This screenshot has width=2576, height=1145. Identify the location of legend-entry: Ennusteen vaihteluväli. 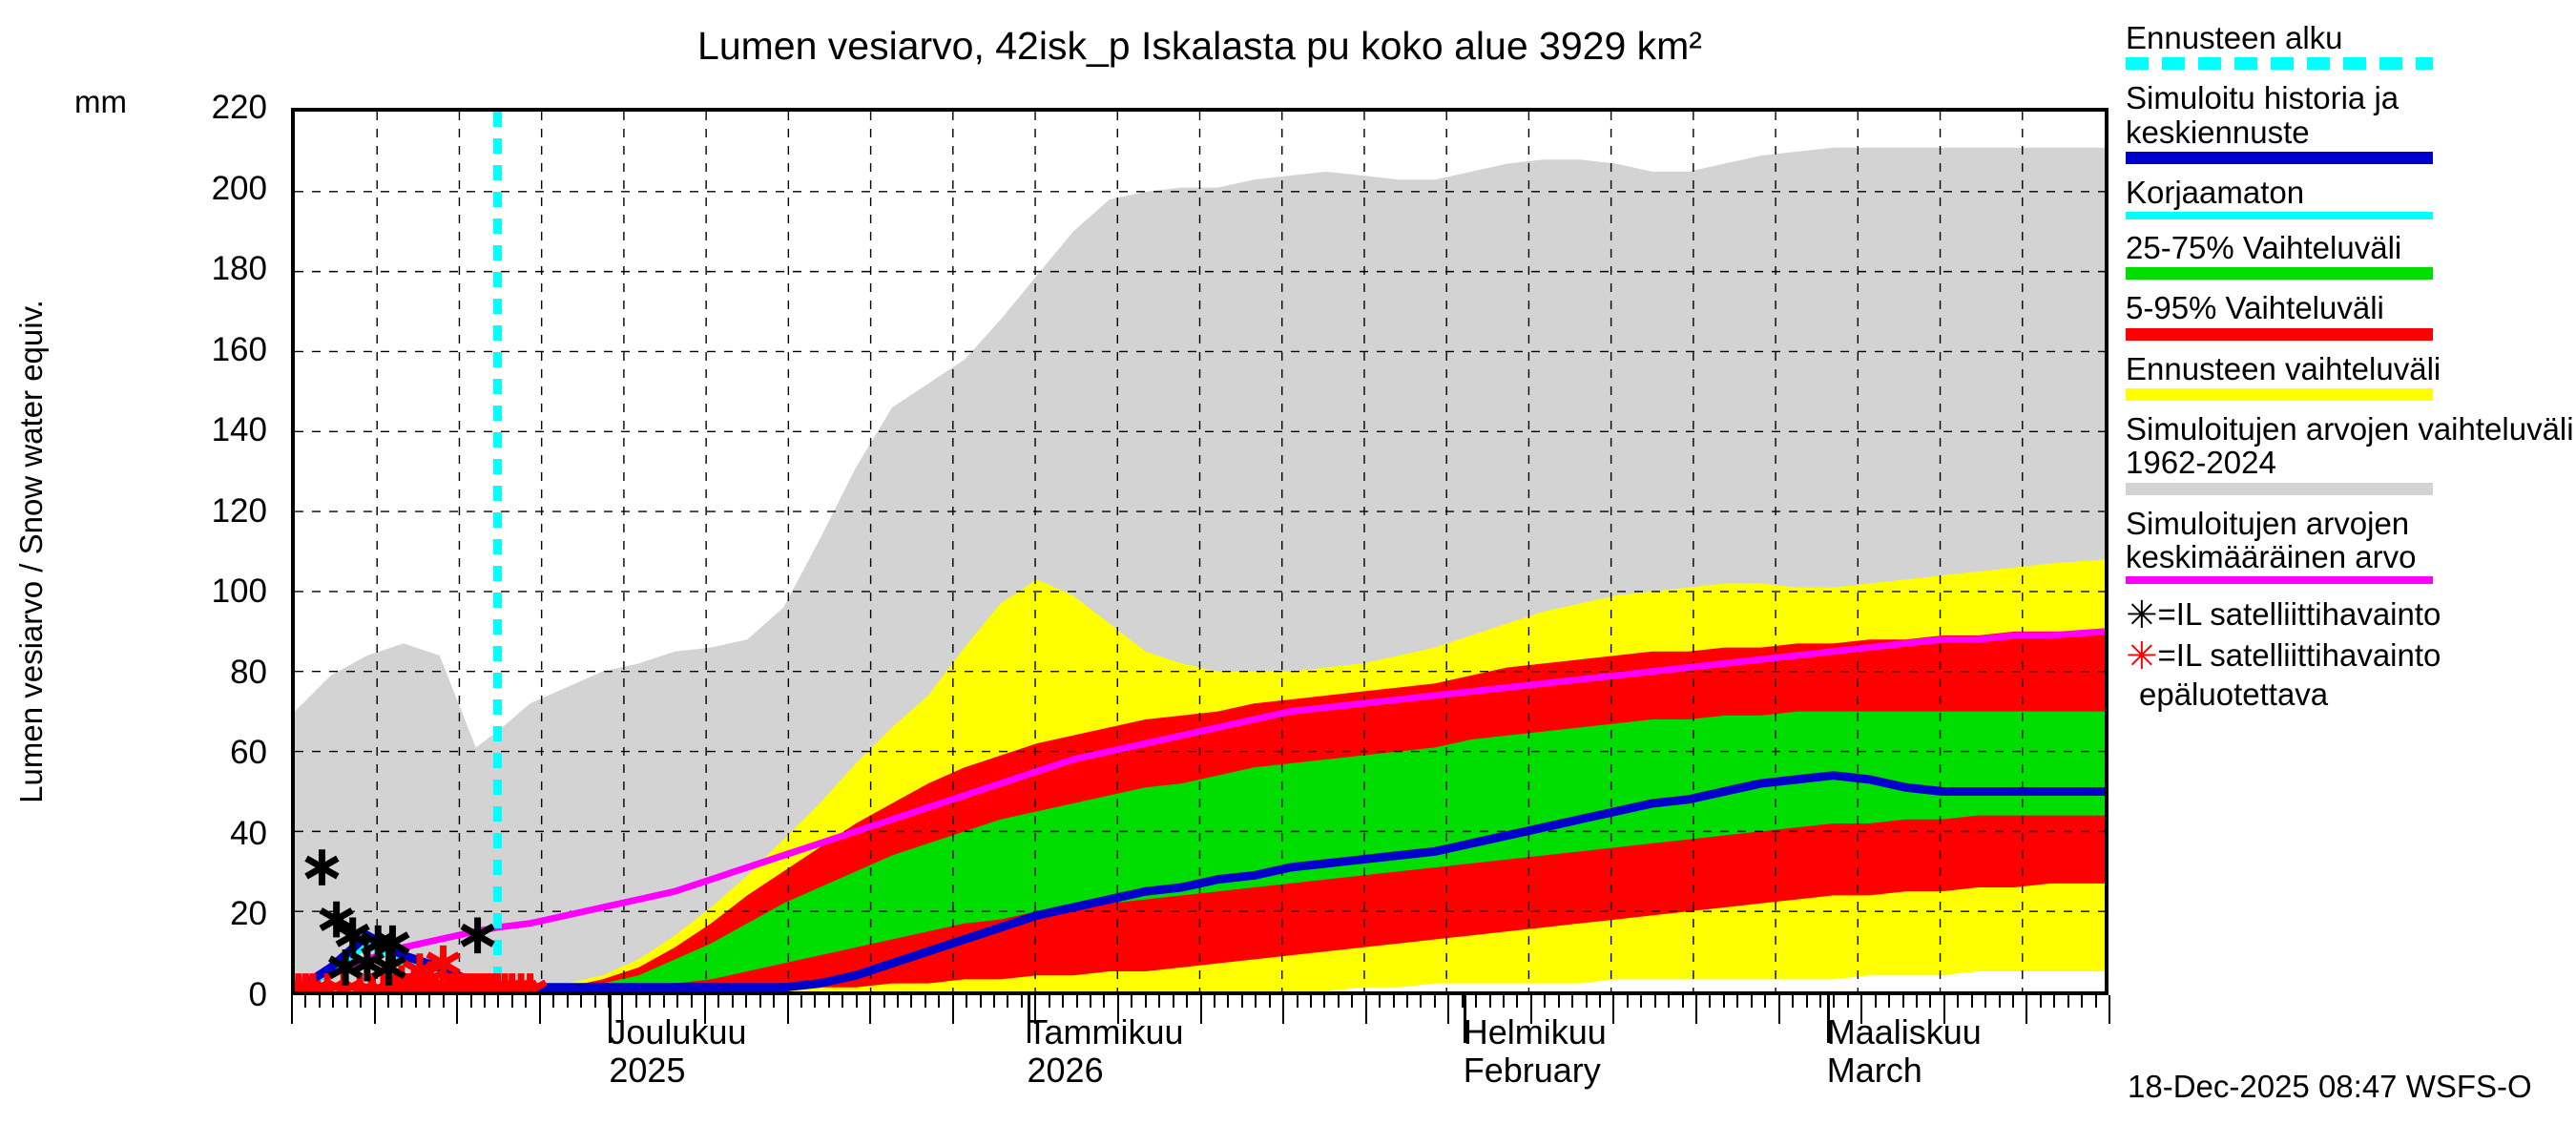
(2350, 376).